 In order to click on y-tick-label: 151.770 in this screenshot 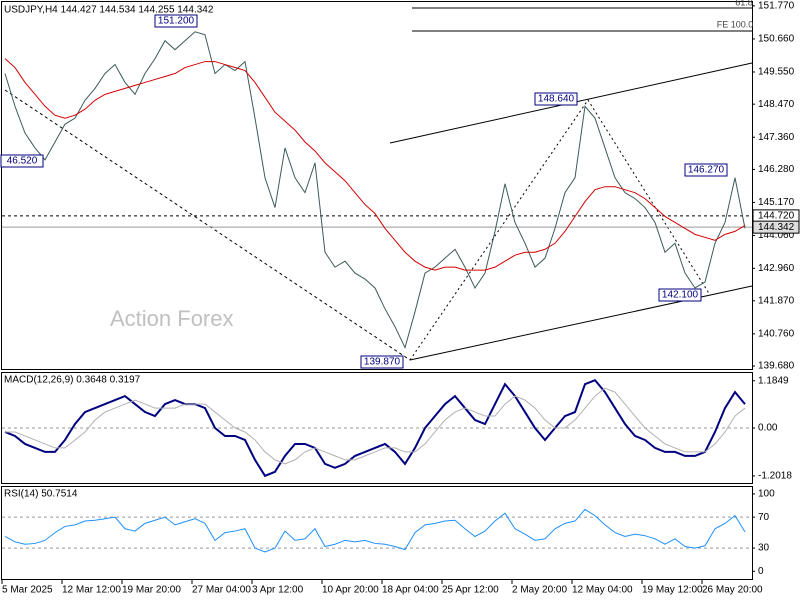, I will do `click(776, 6)`.